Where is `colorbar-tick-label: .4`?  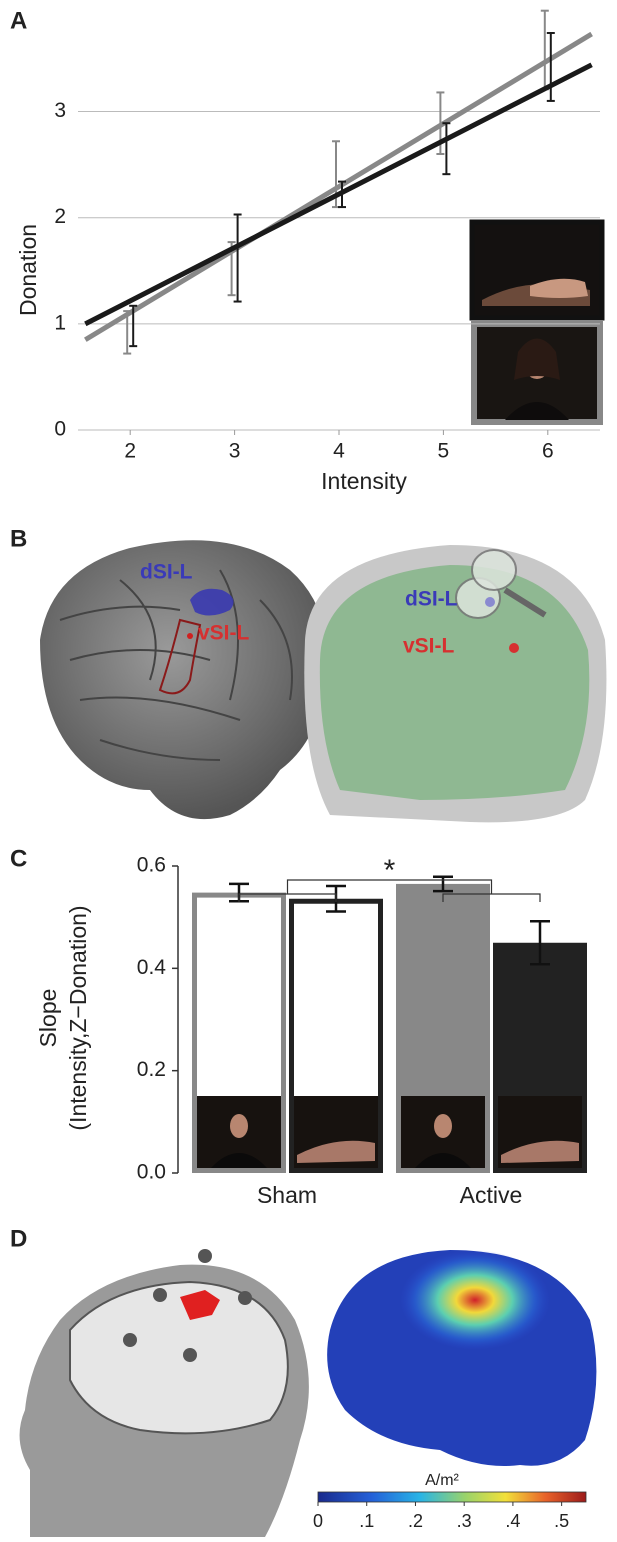 colorbar-tick-label: .4 is located at coordinates (512, 1521).